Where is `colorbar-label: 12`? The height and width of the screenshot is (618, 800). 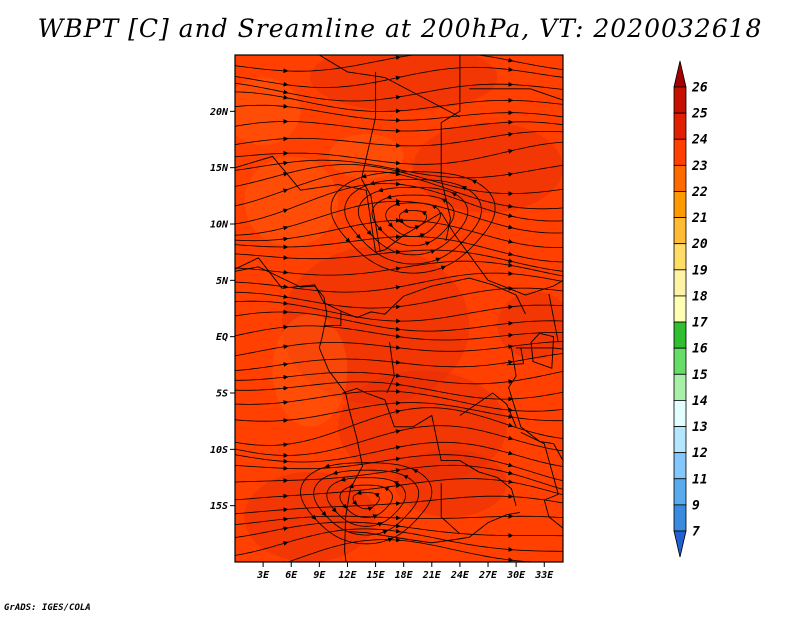 colorbar-label: 12 is located at coordinates (700, 453).